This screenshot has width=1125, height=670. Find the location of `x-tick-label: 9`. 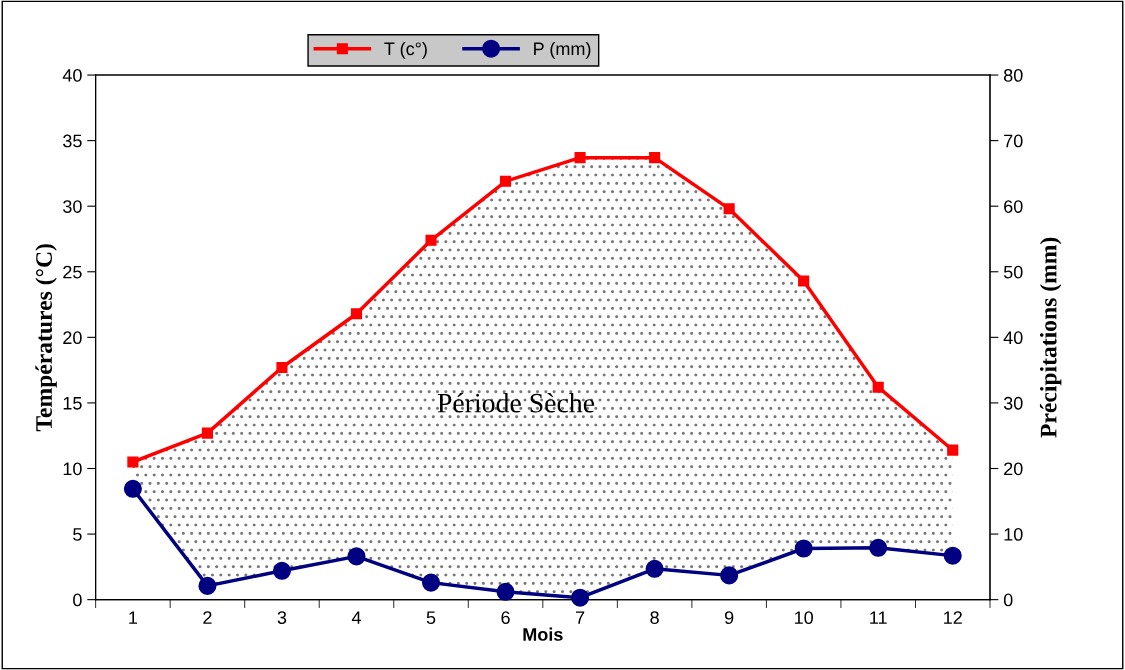

x-tick-label: 9 is located at coordinates (729, 618).